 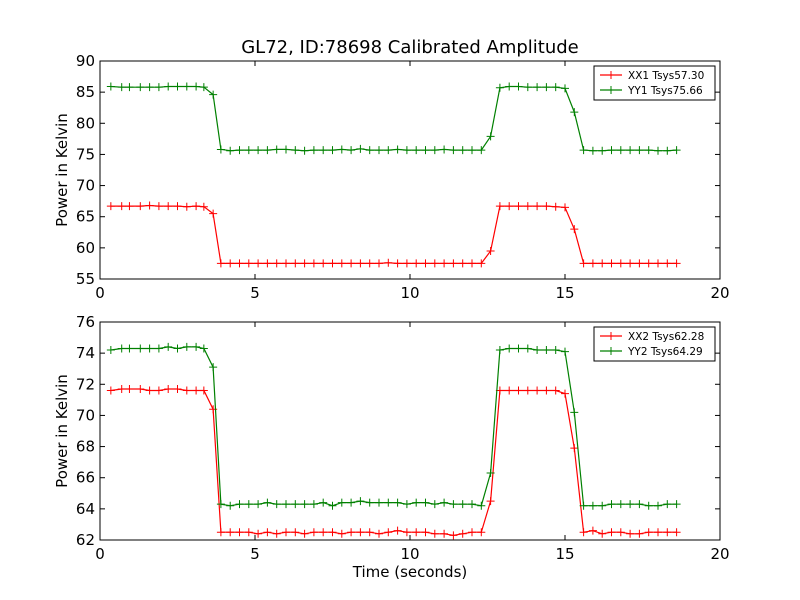 What do you see at coordinates (85, 154) in the screenshot?
I see `y-tick-label: 75` at bounding box center [85, 154].